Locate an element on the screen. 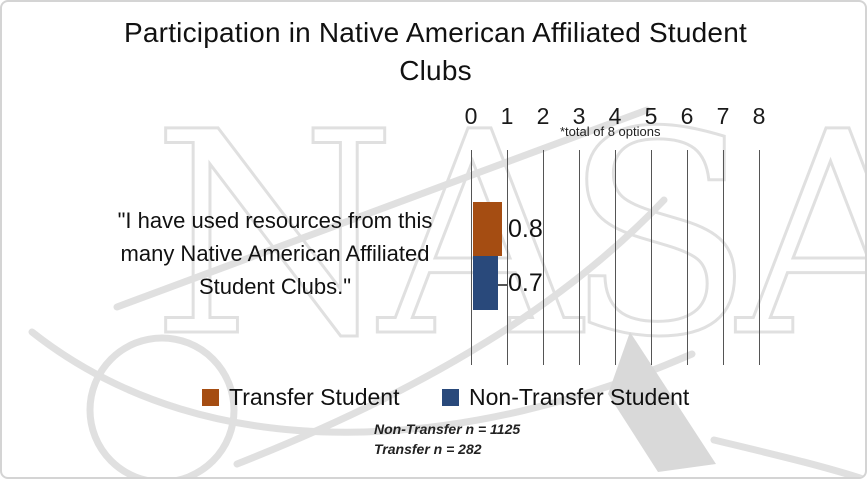 The height and width of the screenshot is (479, 867). legend-item-non-transfer: Non-Transfer Student is located at coordinates (565, 397).